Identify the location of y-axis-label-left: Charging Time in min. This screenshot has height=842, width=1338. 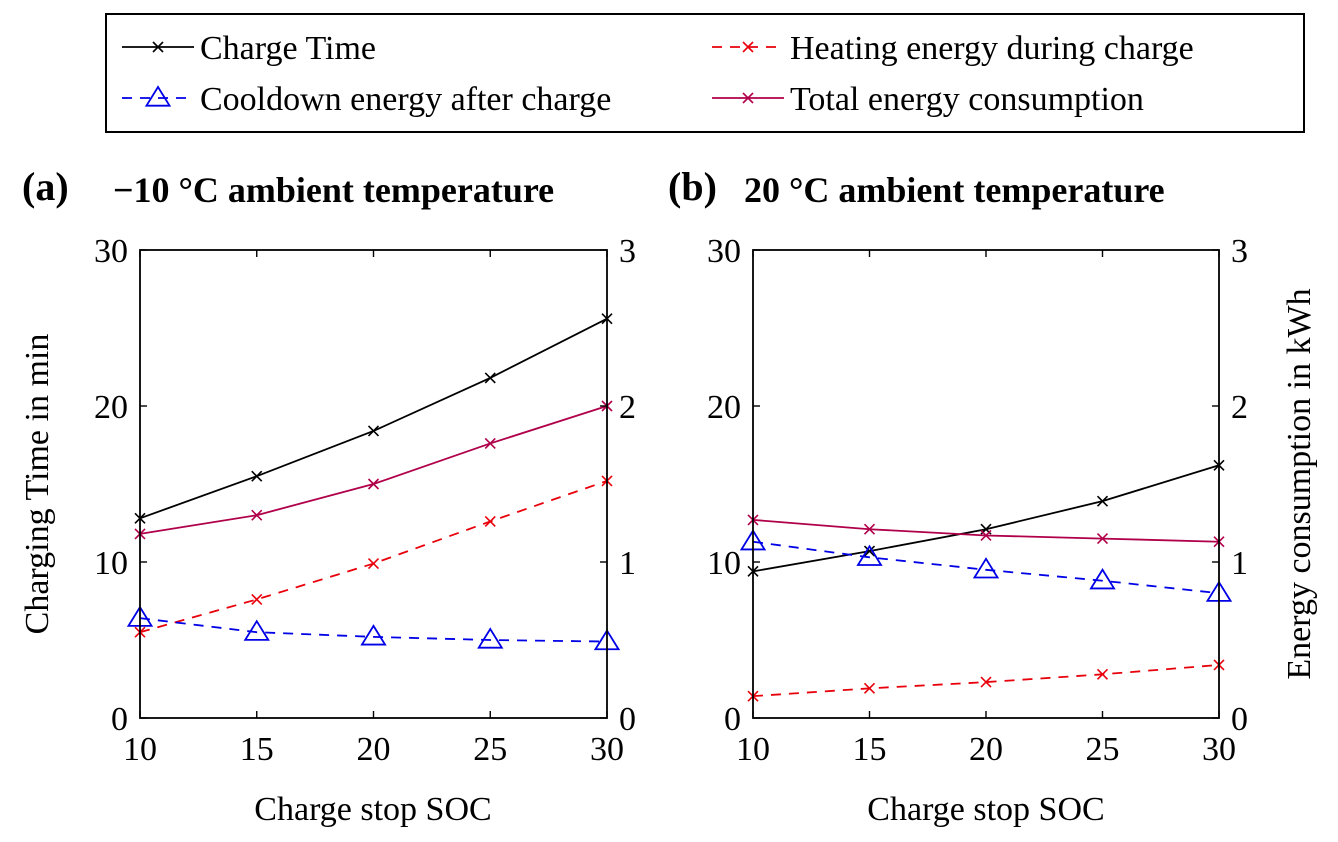
(37, 484).